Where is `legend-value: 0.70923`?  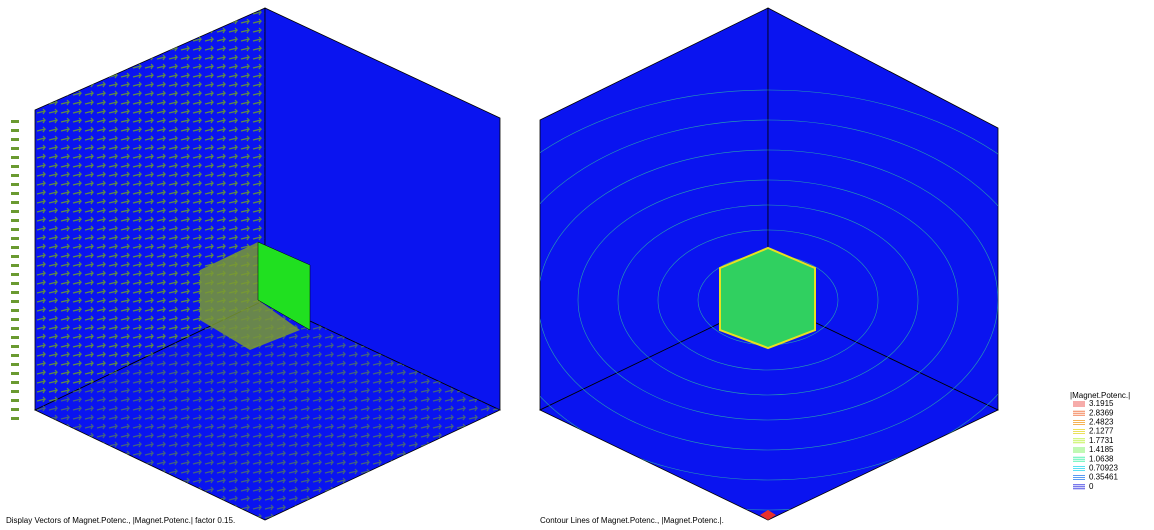 legend-value: 0.70923 is located at coordinates (1103, 468).